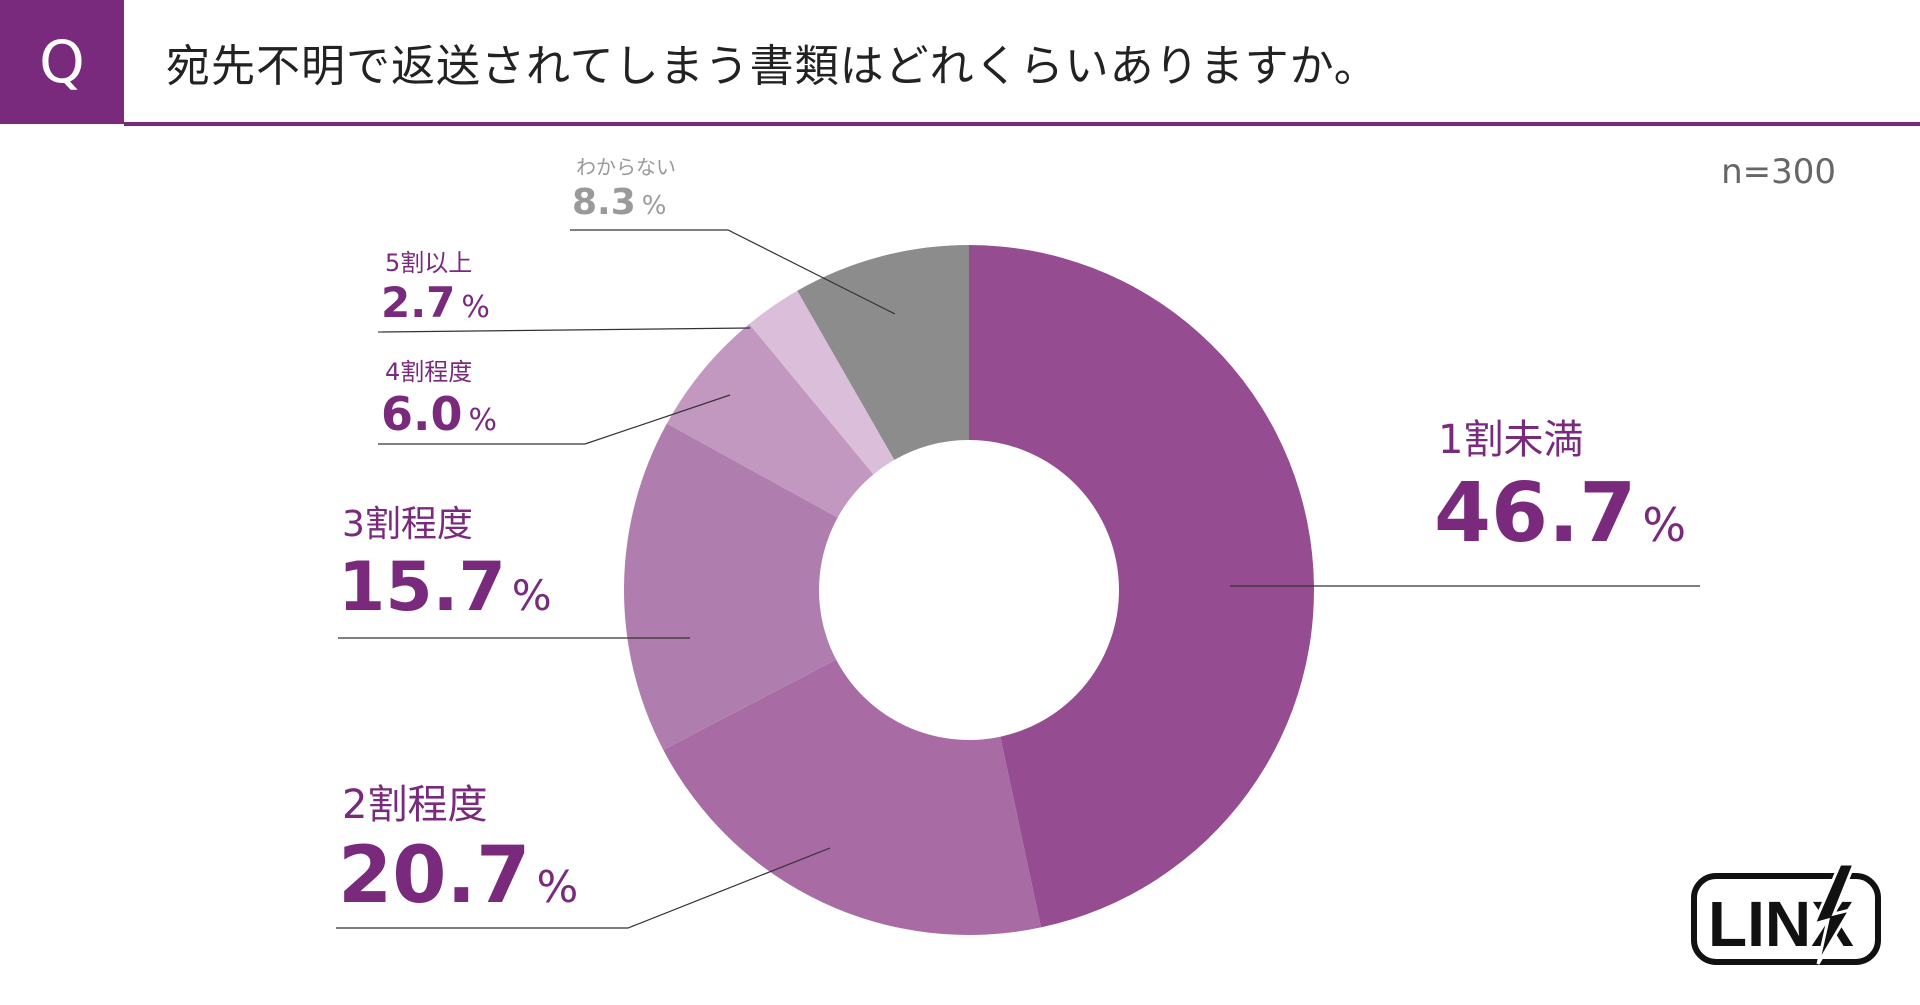 This screenshot has width=1920, height=1005. I want to click on lightning-icon, so click(1834, 913).